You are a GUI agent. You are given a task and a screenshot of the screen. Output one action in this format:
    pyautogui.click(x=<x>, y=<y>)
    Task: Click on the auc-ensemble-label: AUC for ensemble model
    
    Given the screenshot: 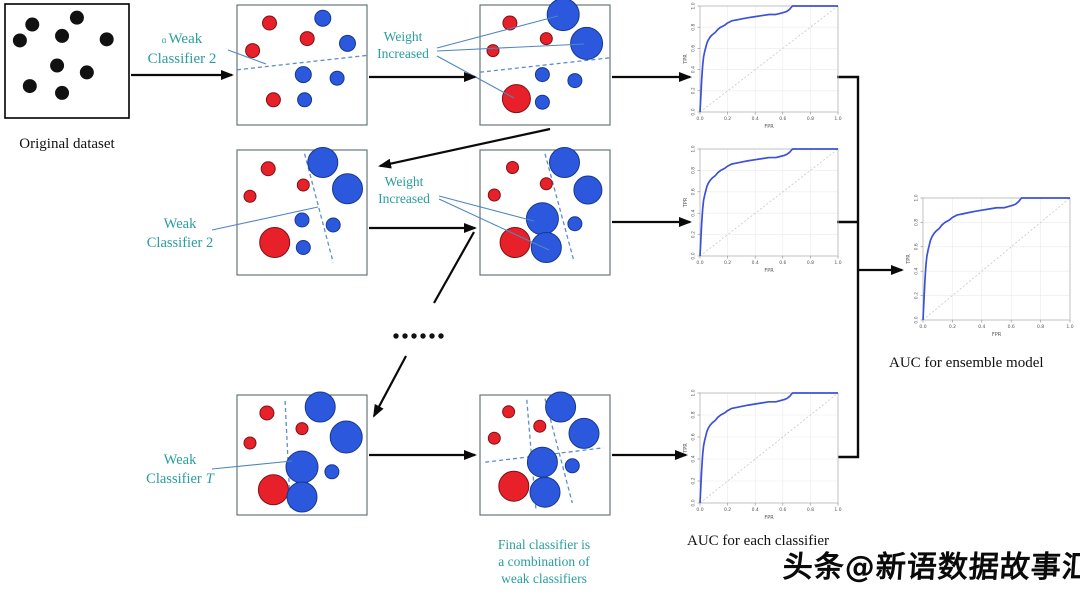 What is the action you would take?
    pyautogui.click(x=966, y=363)
    